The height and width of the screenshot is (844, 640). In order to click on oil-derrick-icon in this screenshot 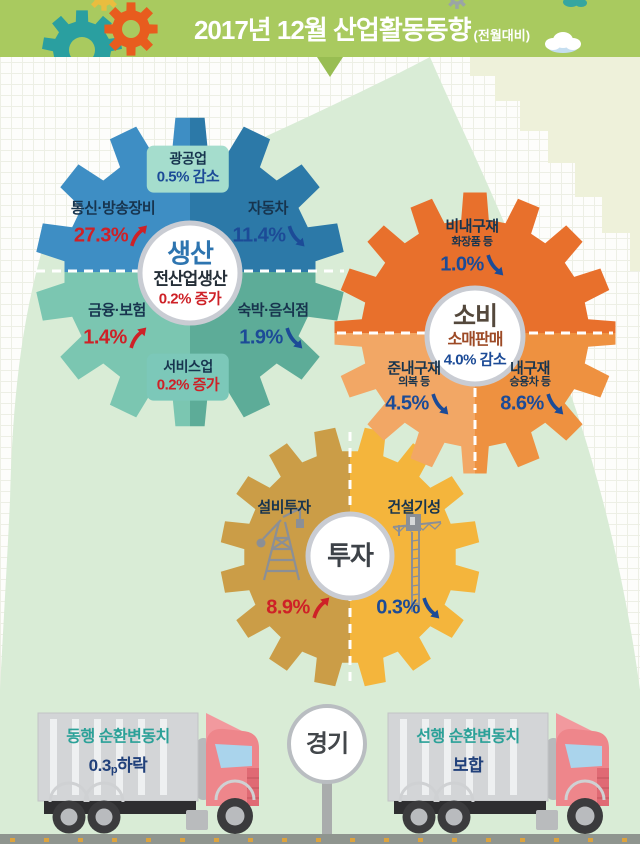, I will do `click(280, 544)`.